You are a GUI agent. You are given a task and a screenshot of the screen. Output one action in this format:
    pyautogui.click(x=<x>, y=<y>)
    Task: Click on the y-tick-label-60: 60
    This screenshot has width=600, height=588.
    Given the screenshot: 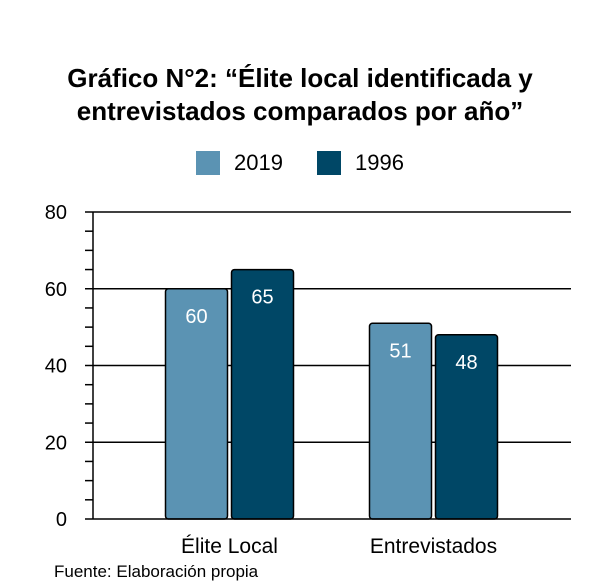 What is the action you would take?
    pyautogui.click(x=56, y=290)
    